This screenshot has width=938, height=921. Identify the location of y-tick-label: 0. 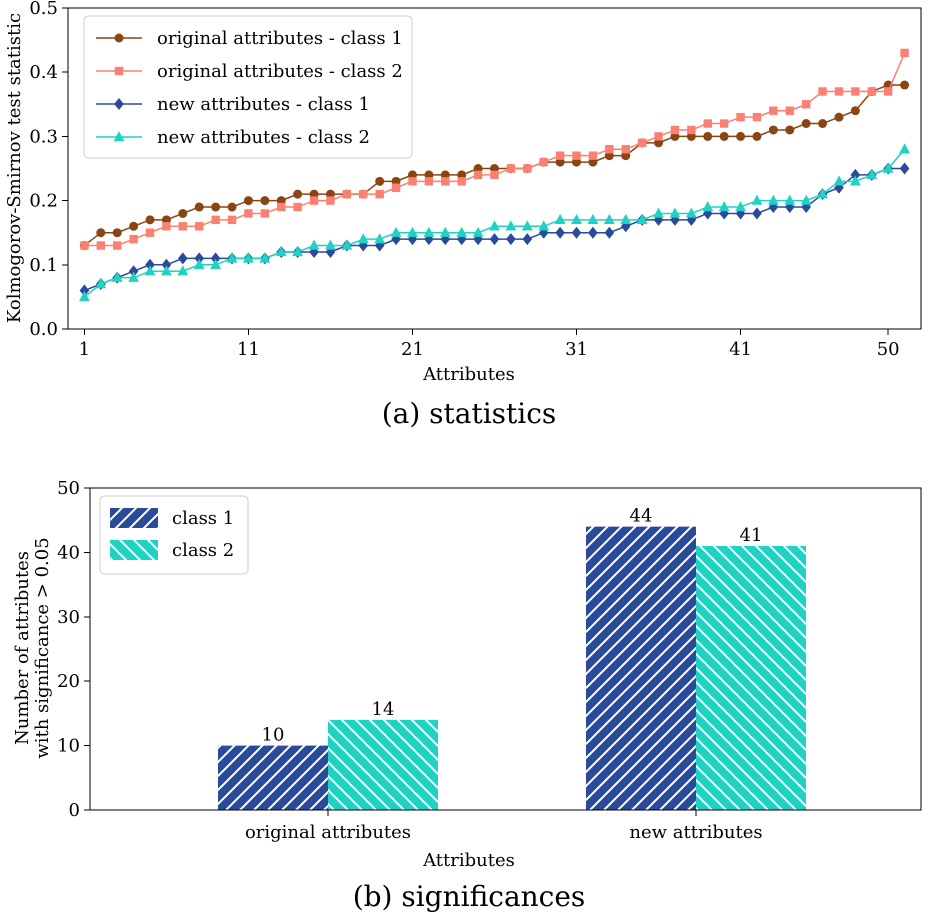
(74, 810).